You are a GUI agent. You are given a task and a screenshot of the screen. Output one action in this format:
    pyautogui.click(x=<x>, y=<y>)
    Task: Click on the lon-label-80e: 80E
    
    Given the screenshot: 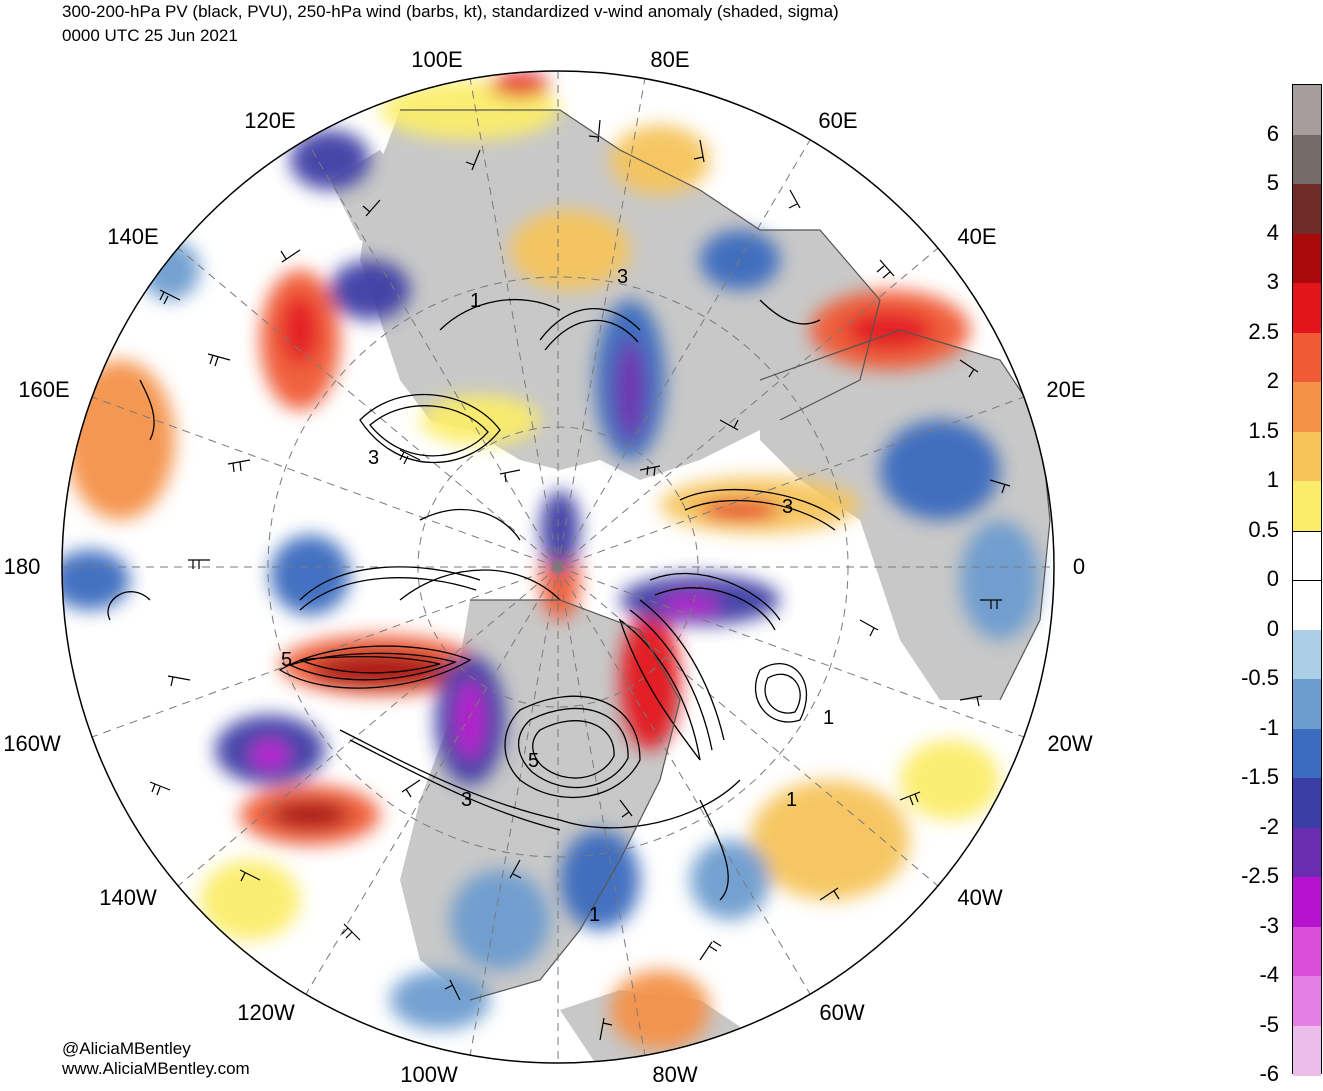 What is the action you would take?
    pyautogui.click(x=670, y=59)
    